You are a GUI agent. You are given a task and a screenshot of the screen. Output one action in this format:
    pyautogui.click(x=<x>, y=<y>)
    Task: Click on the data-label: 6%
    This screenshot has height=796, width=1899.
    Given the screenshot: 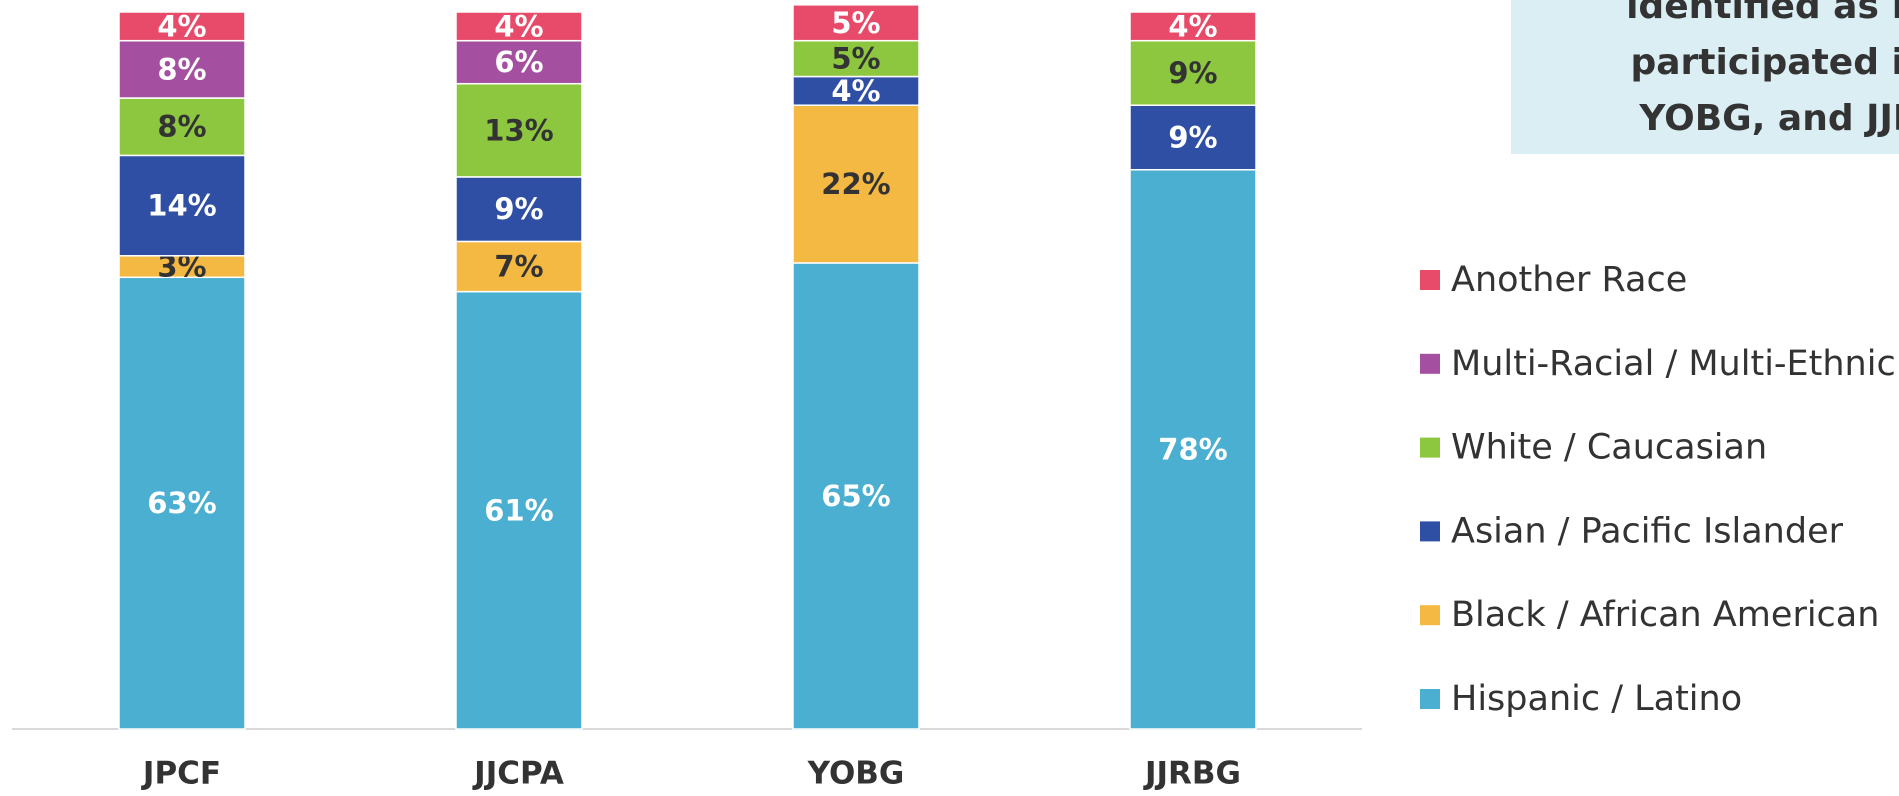 What is the action you would take?
    pyautogui.click(x=518, y=62)
    